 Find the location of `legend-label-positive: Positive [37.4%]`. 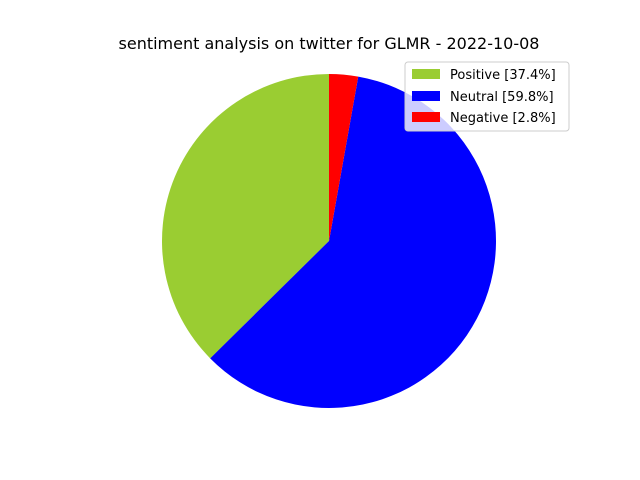

legend-label-positive: Positive [37.4%] is located at coordinates (503, 75).